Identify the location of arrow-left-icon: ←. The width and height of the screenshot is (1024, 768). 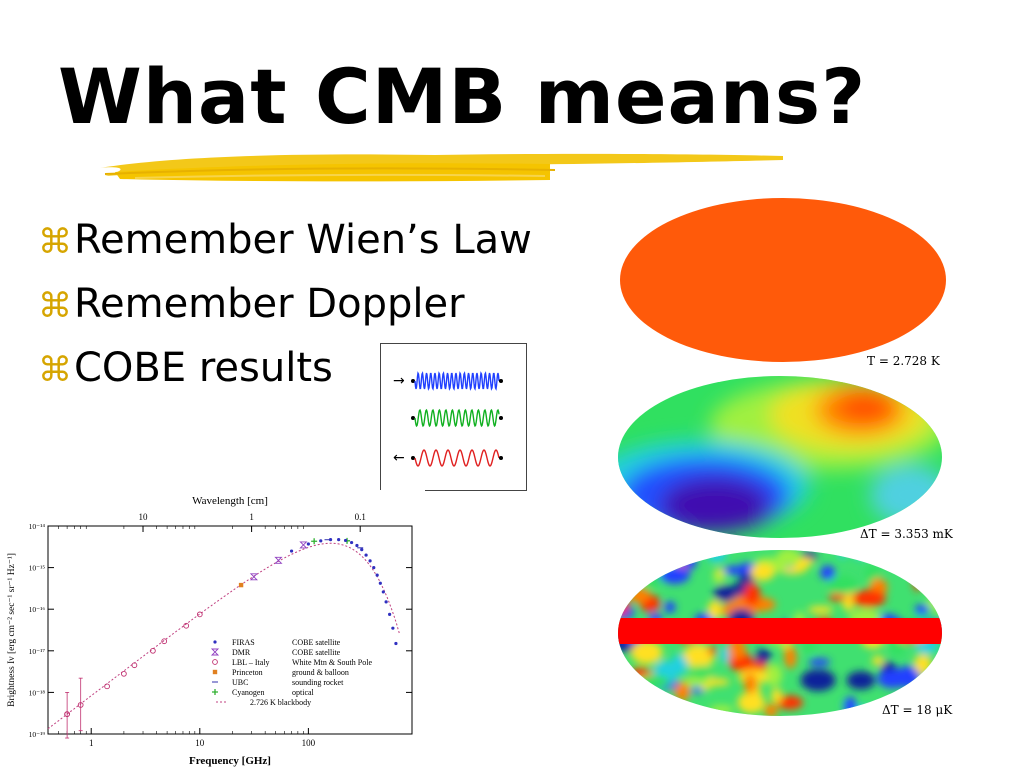
(399, 458).